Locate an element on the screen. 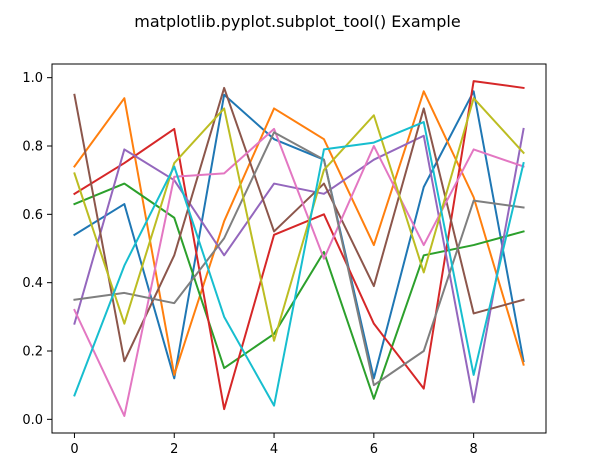  y-tick-label: 0.4 is located at coordinates (32, 283).